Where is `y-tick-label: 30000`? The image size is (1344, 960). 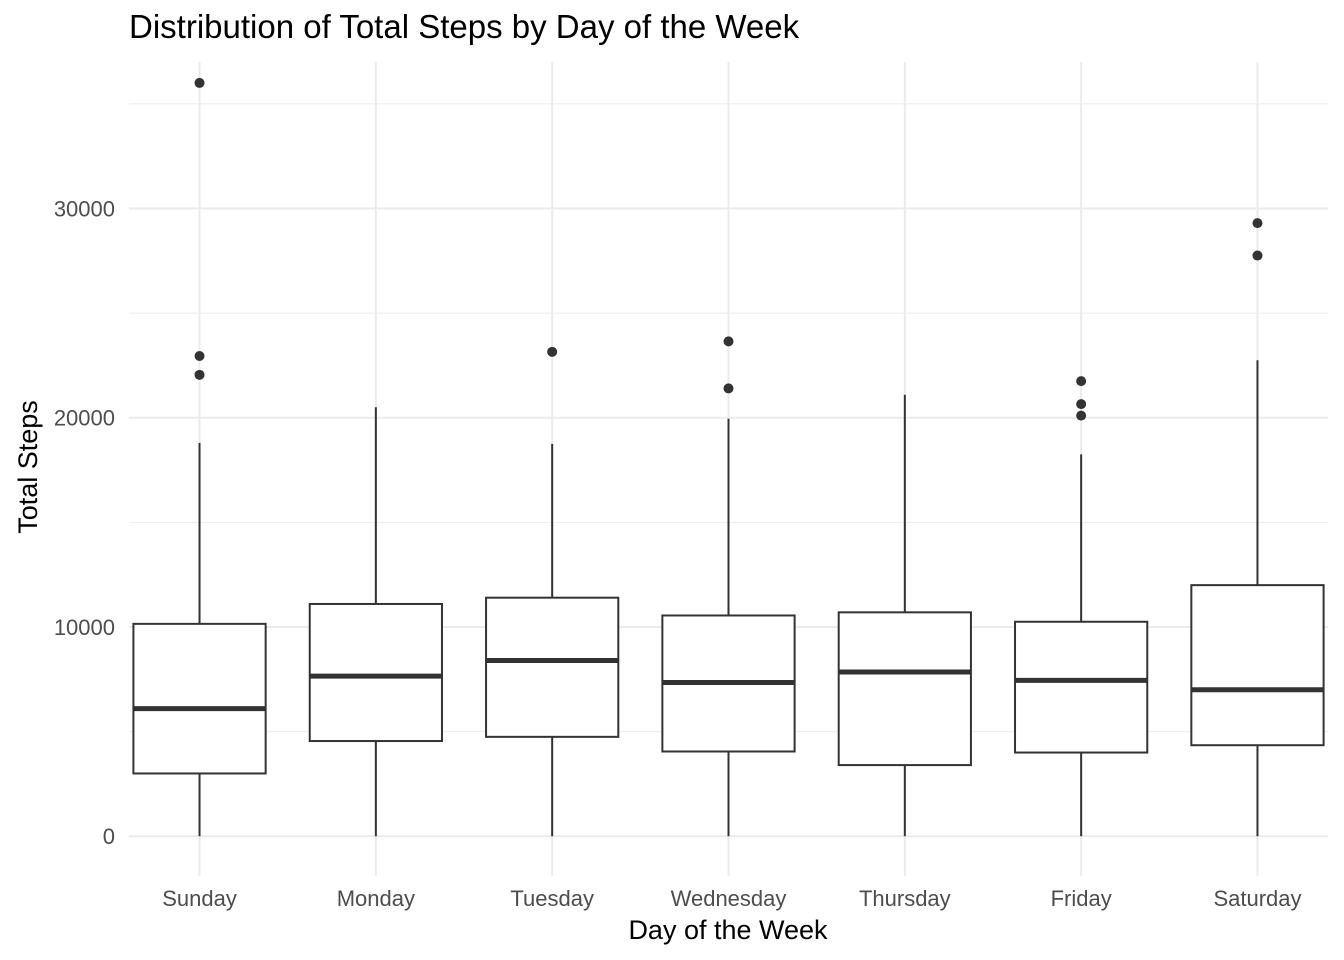
y-tick-label: 30000 is located at coordinates (84, 208).